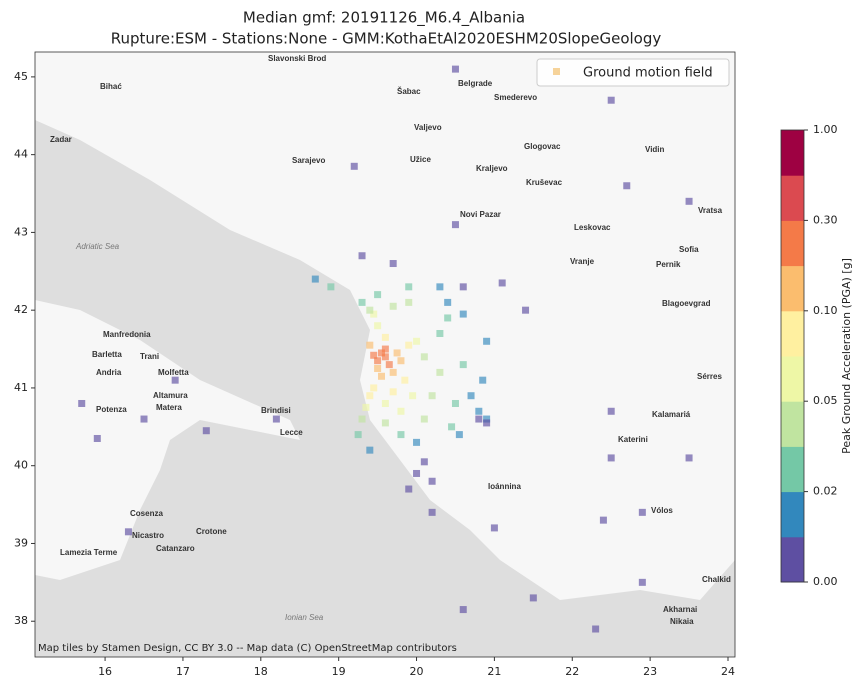 The height and width of the screenshot is (694, 867). What do you see at coordinates (825, 129) in the screenshot?
I see `colorbar-tick-label: 1.00` at bounding box center [825, 129].